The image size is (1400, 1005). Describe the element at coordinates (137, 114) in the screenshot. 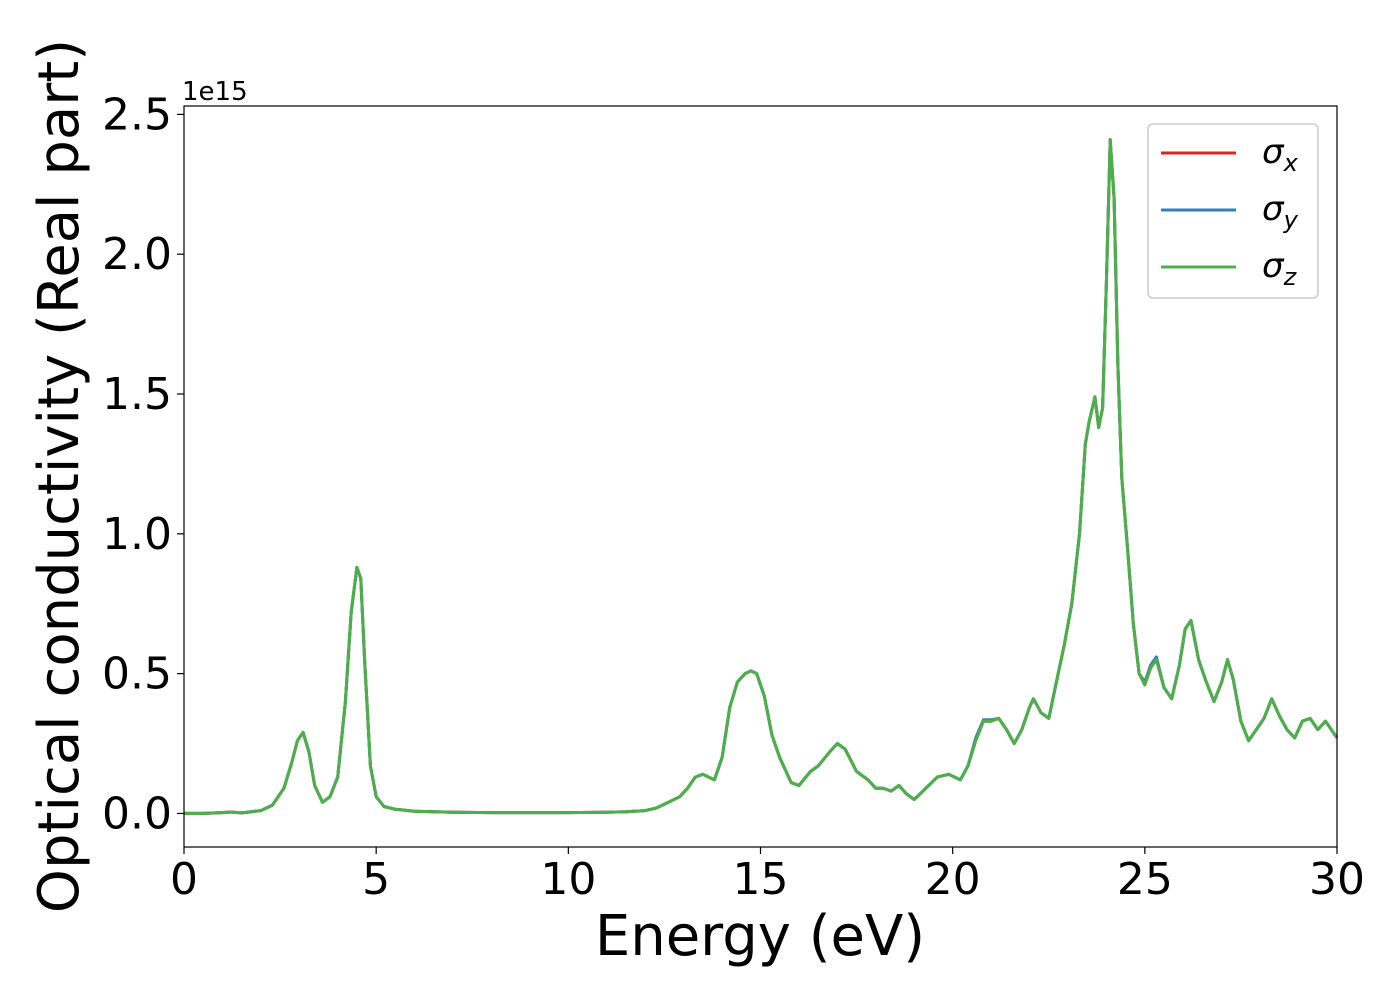

I see `y-tick-label: 2.5` at that location.